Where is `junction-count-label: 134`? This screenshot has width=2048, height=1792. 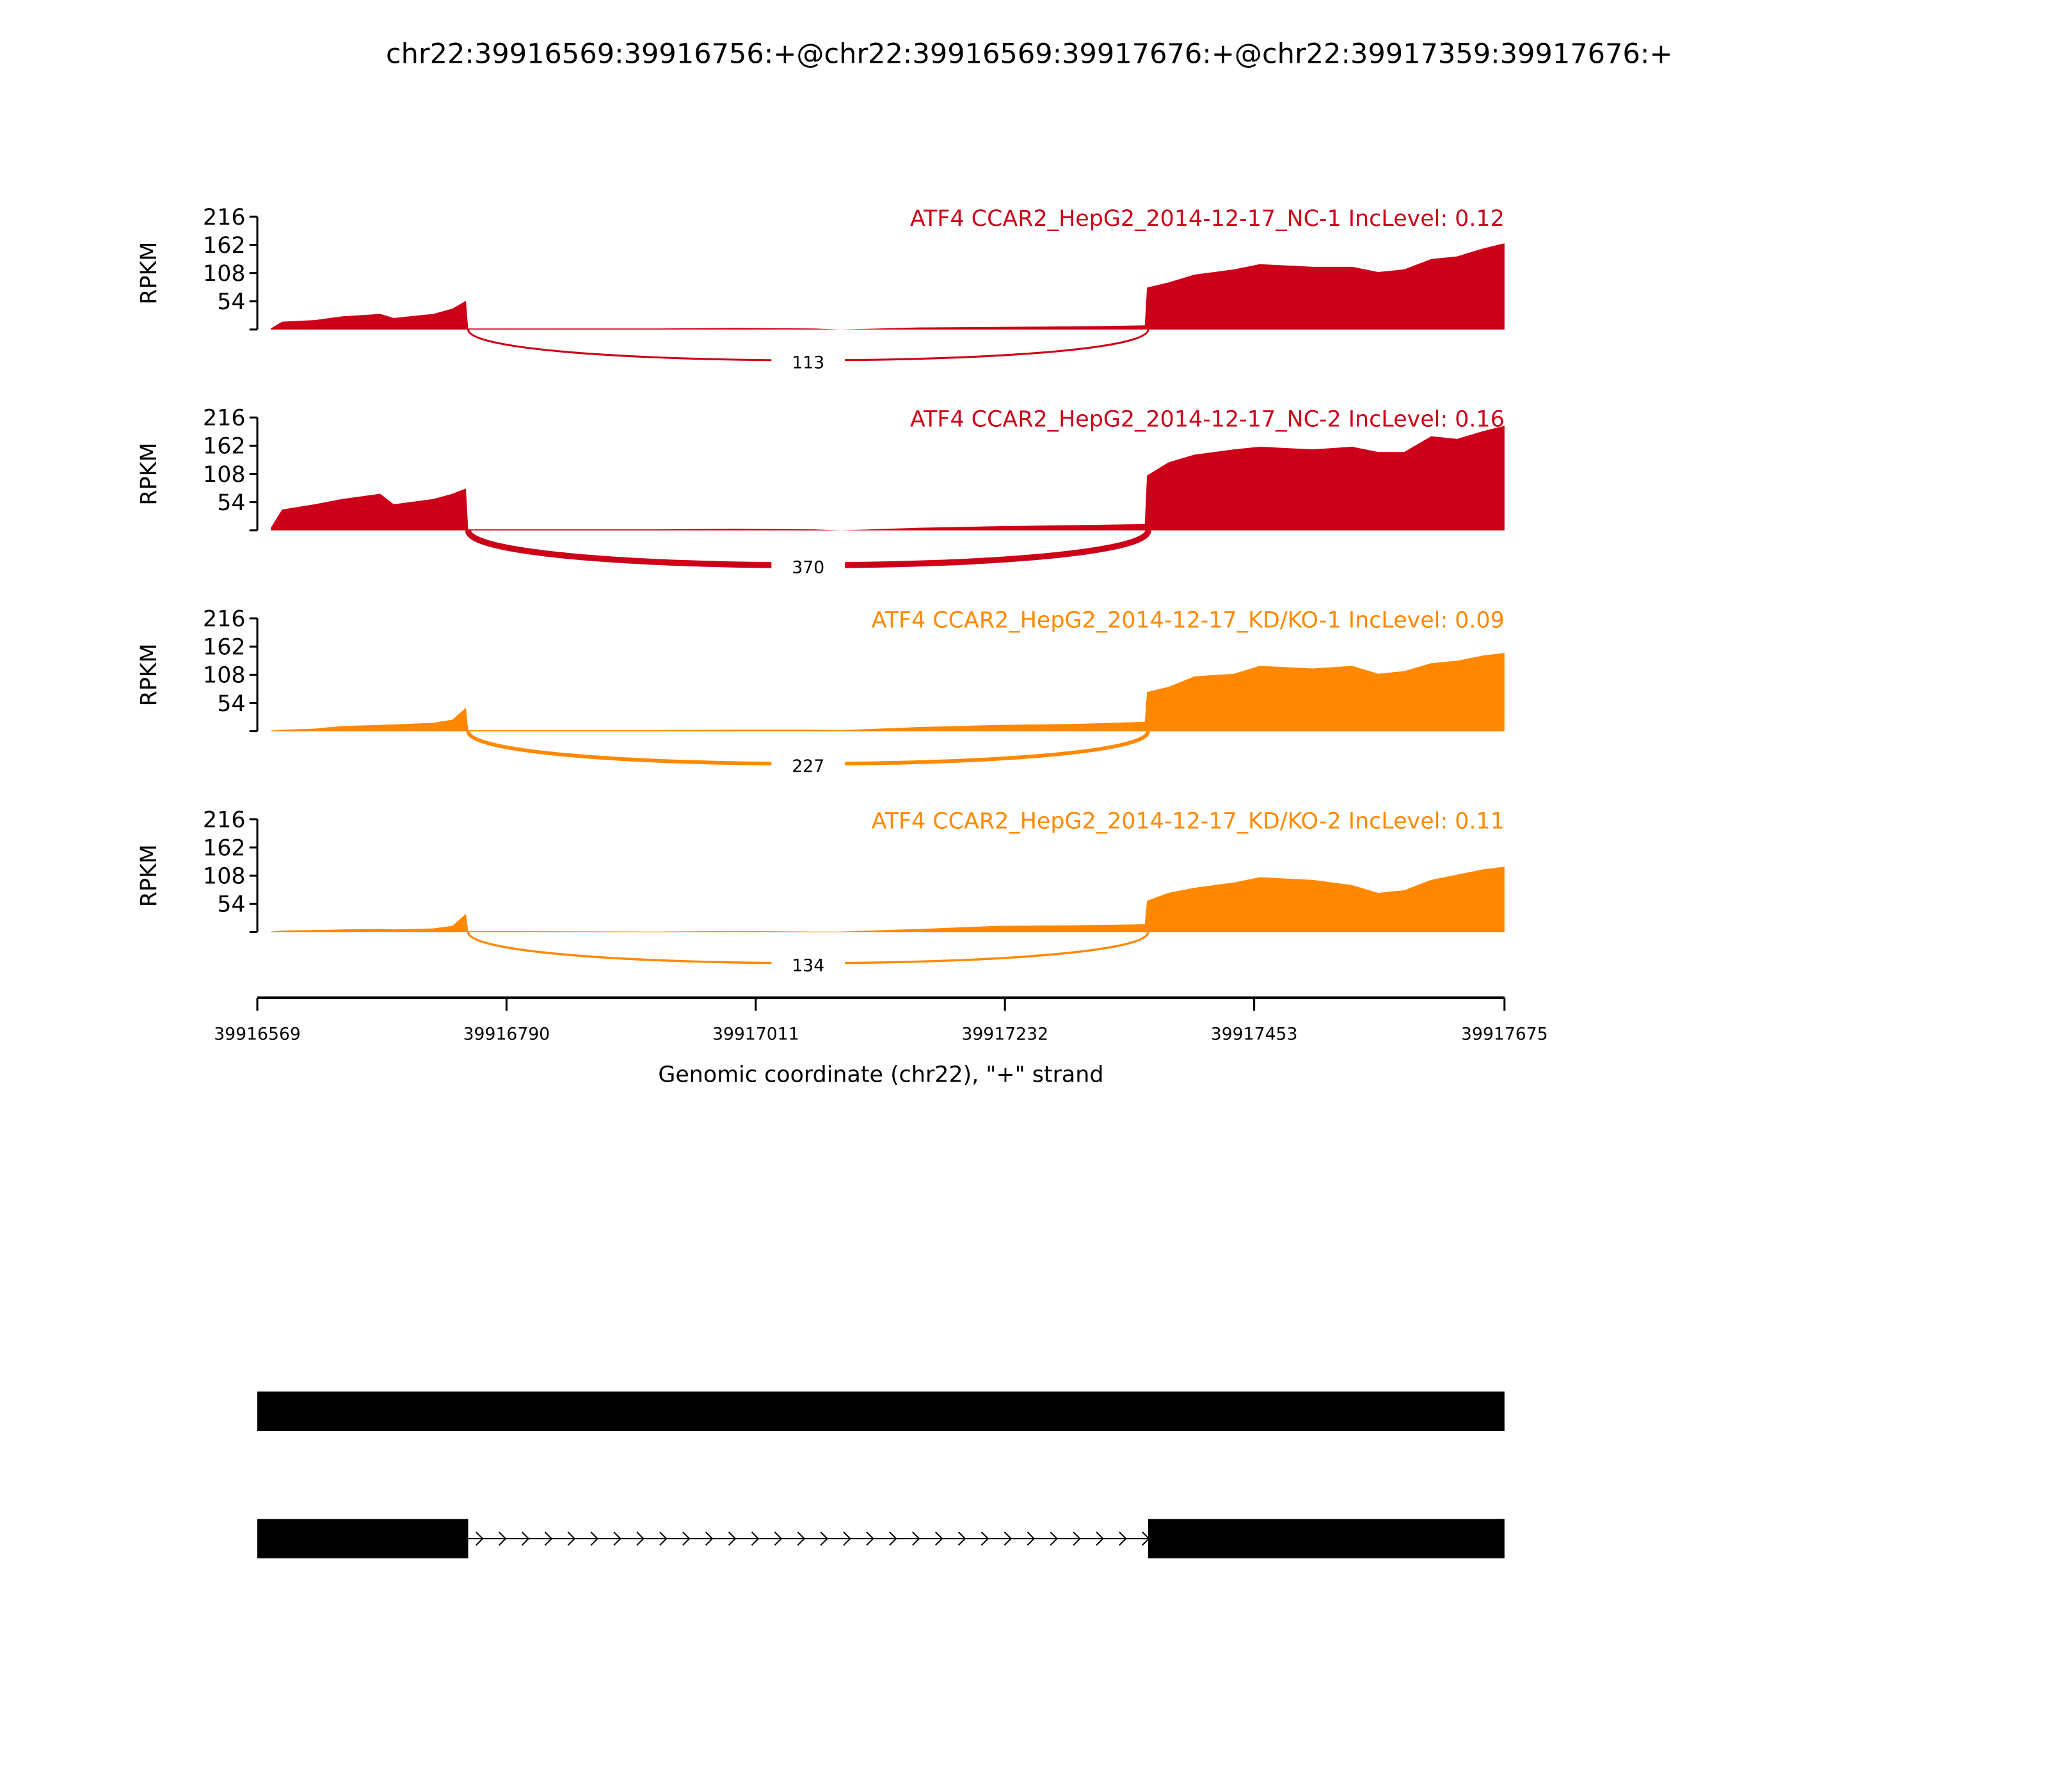 junction-count-label: 134 is located at coordinates (808, 965).